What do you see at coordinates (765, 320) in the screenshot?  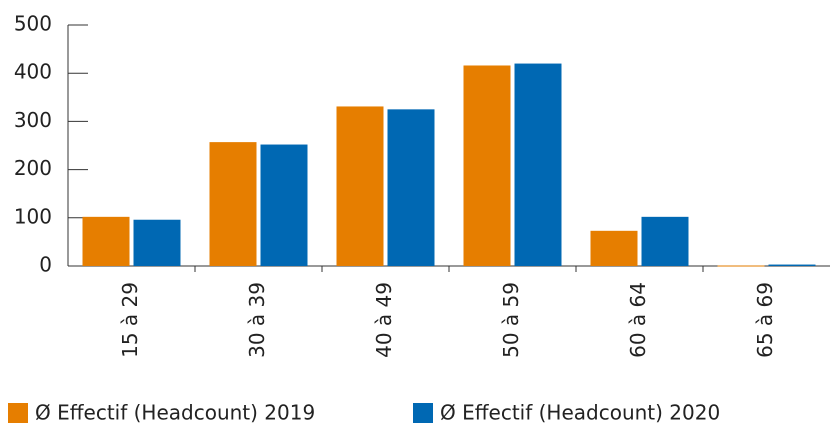 I see `x-tick-label: 65 à 69` at bounding box center [765, 320].